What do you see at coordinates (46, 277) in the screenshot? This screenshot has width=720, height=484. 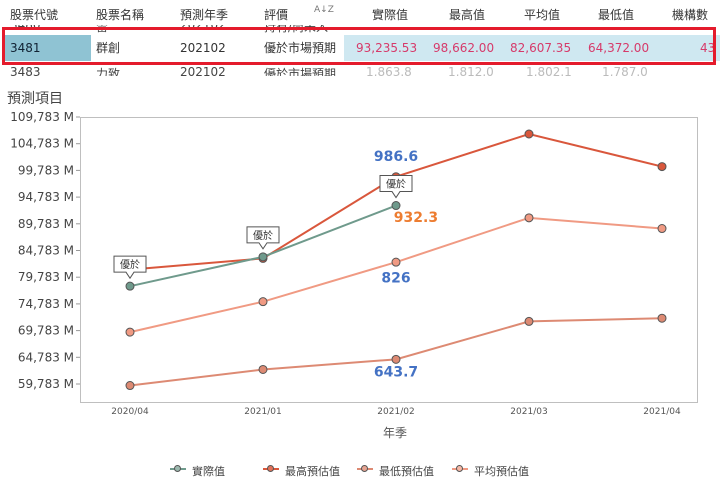 I see `y-tick-label: 79,783 M` at bounding box center [46, 277].